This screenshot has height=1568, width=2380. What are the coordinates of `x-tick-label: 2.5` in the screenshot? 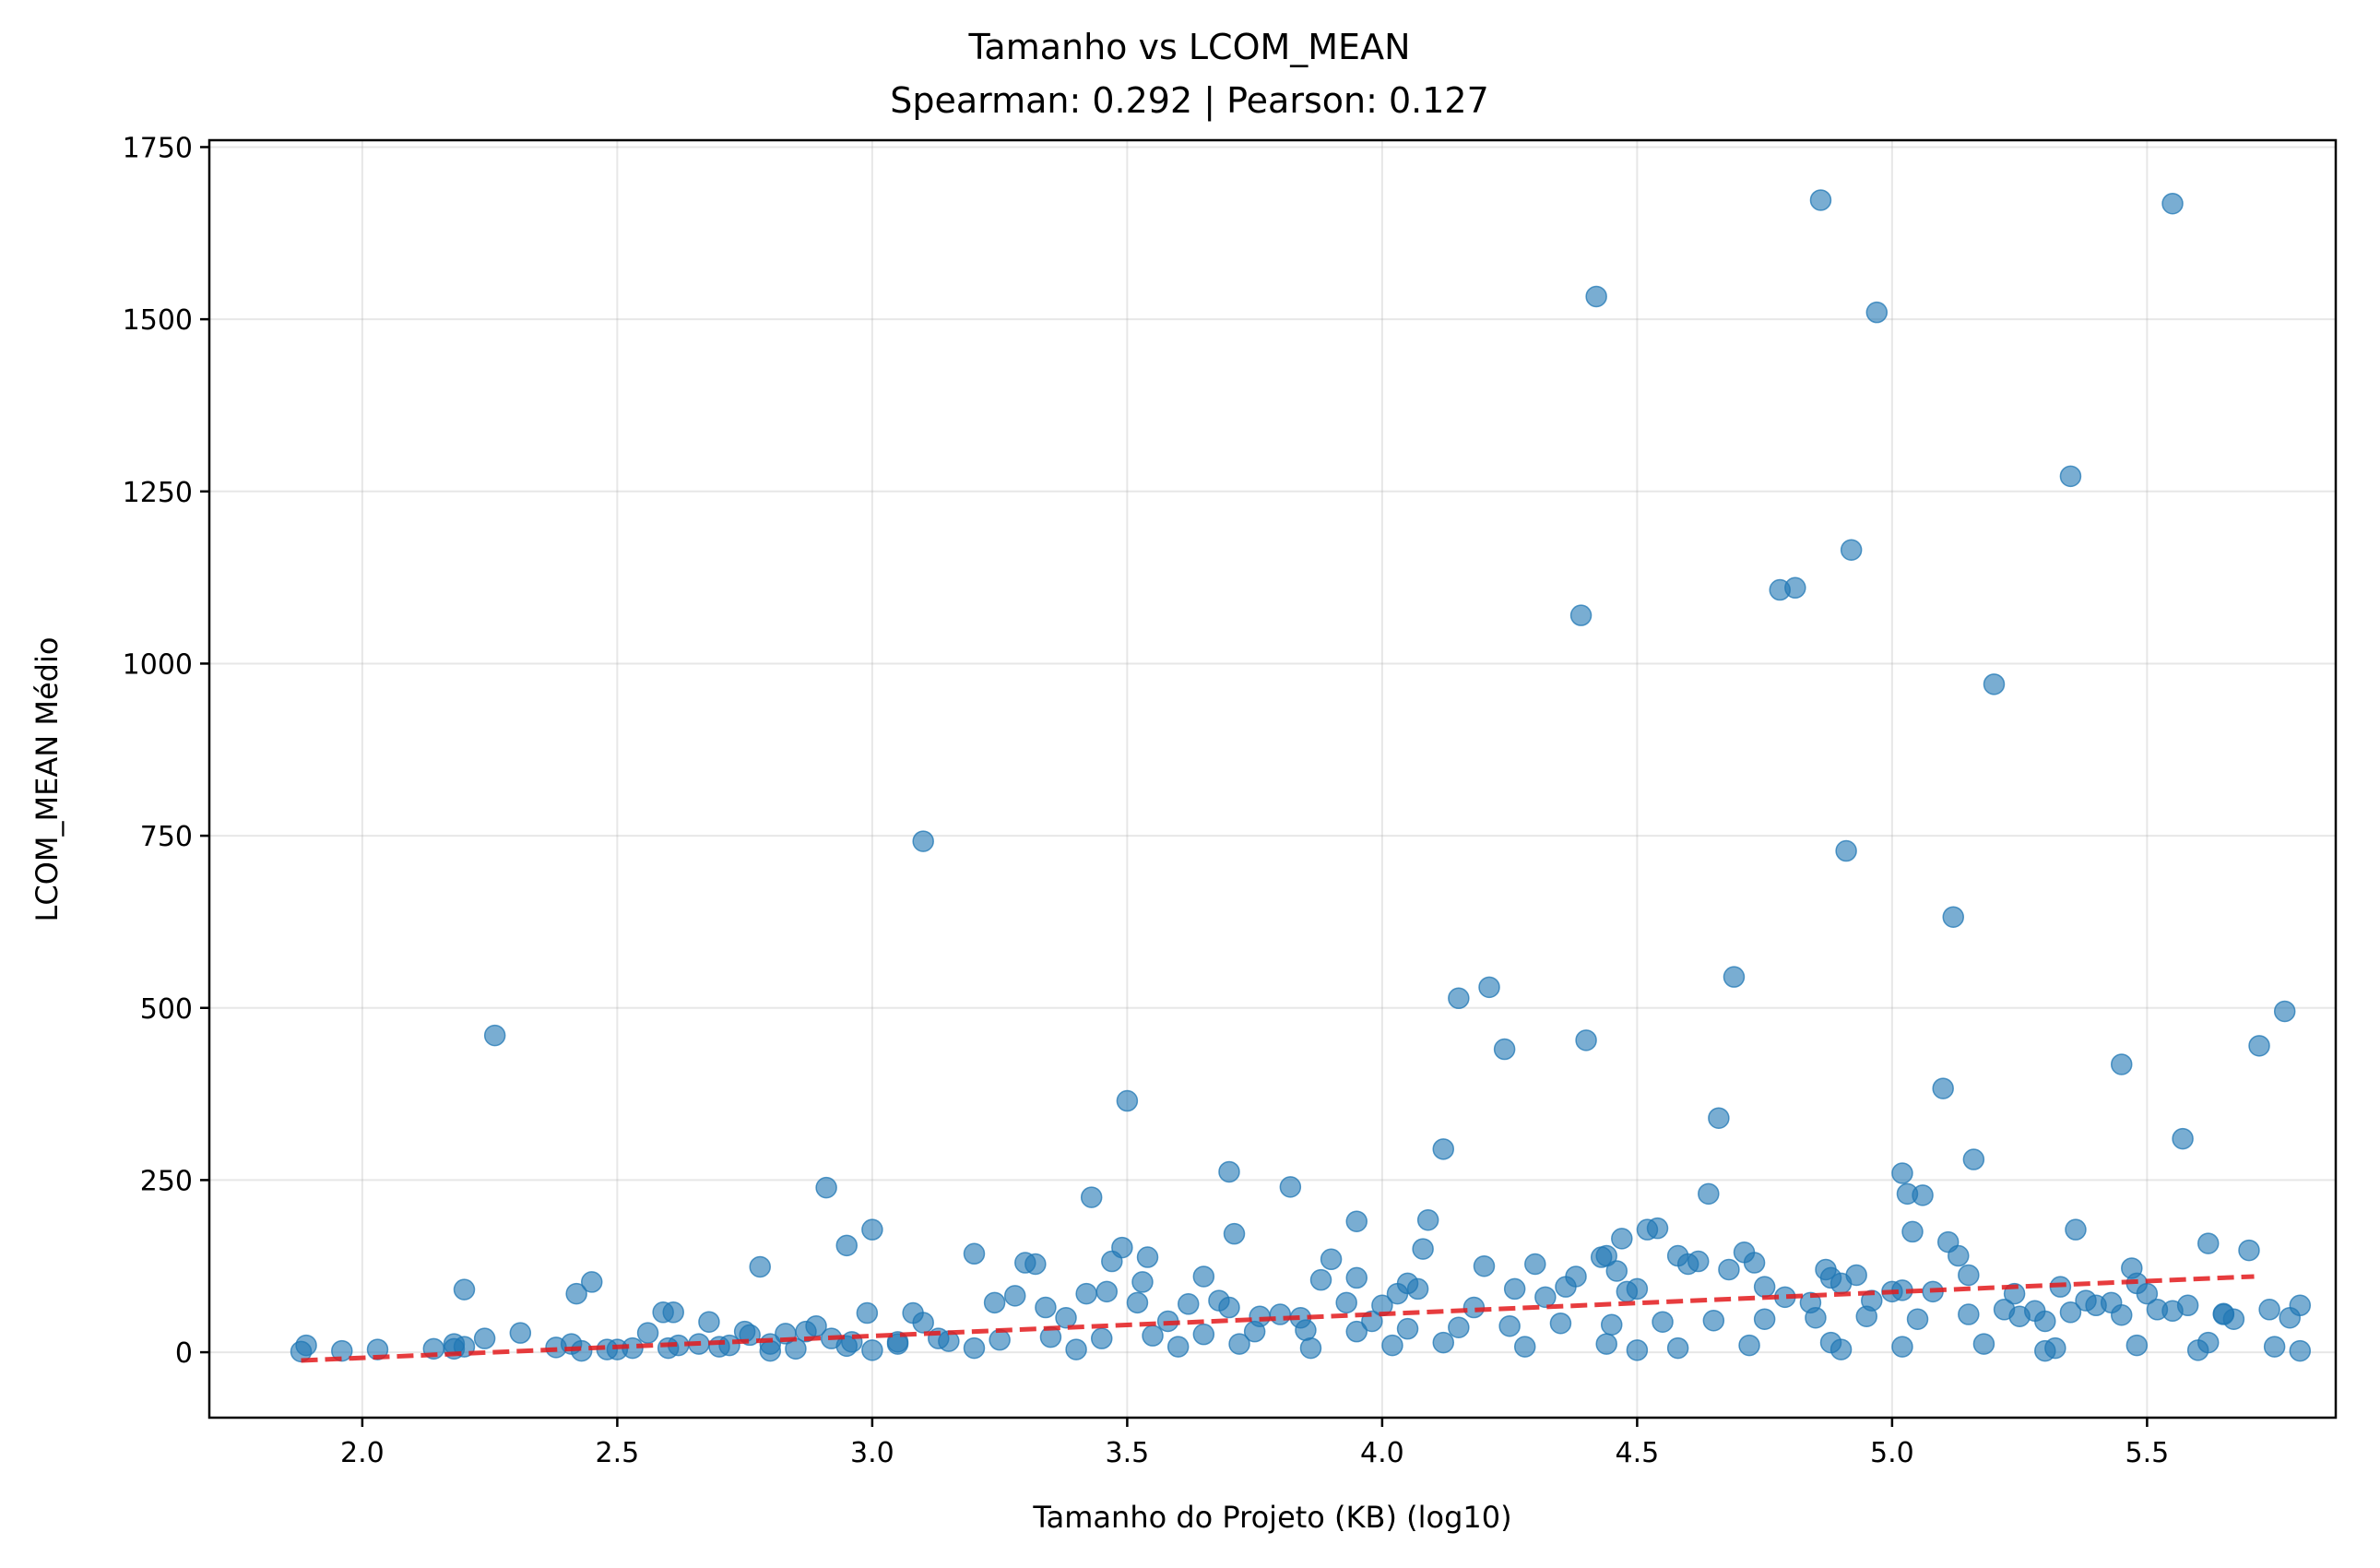 It's located at (618, 1453).